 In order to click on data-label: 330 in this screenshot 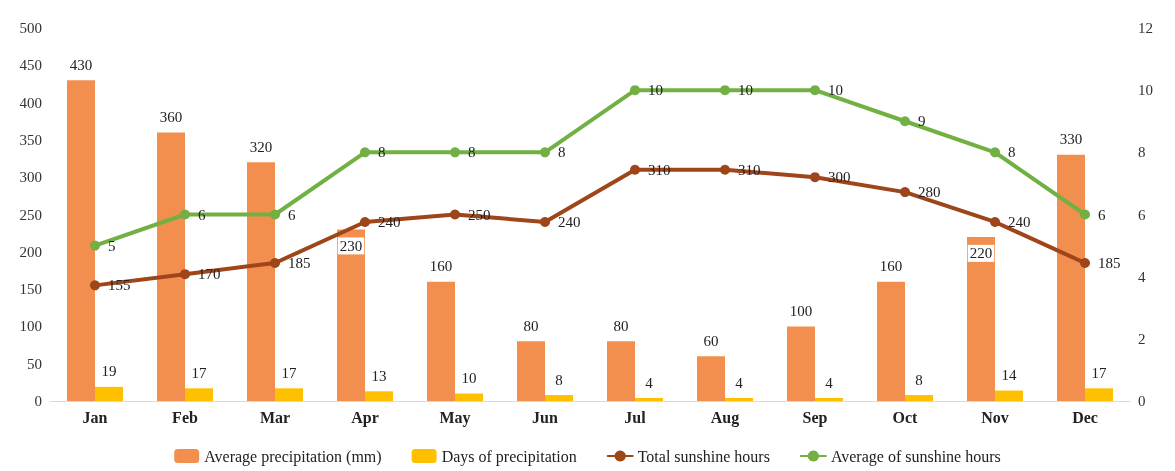, I will do `click(1071, 139)`.